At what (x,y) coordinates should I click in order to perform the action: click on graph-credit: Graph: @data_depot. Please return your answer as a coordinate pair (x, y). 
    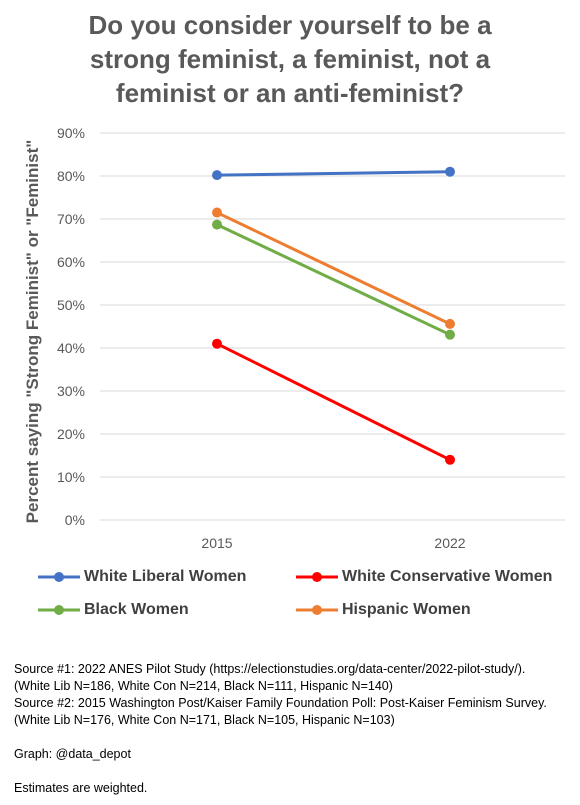
    Looking at the image, I should click on (72, 754).